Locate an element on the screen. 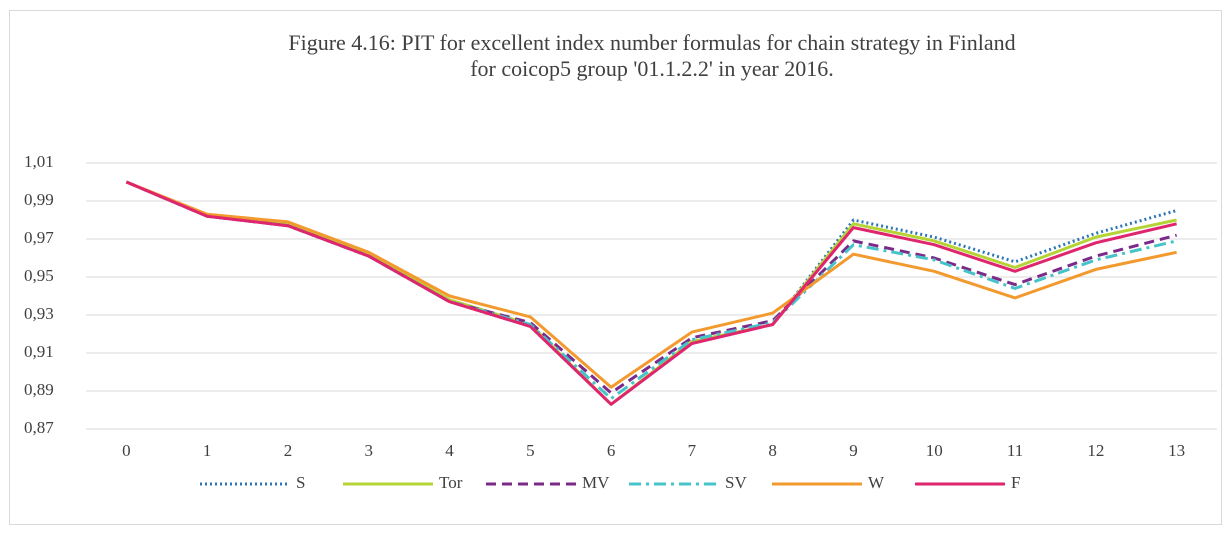 This screenshot has width=1231, height=541. legend-label: Tor is located at coordinates (451, 482).